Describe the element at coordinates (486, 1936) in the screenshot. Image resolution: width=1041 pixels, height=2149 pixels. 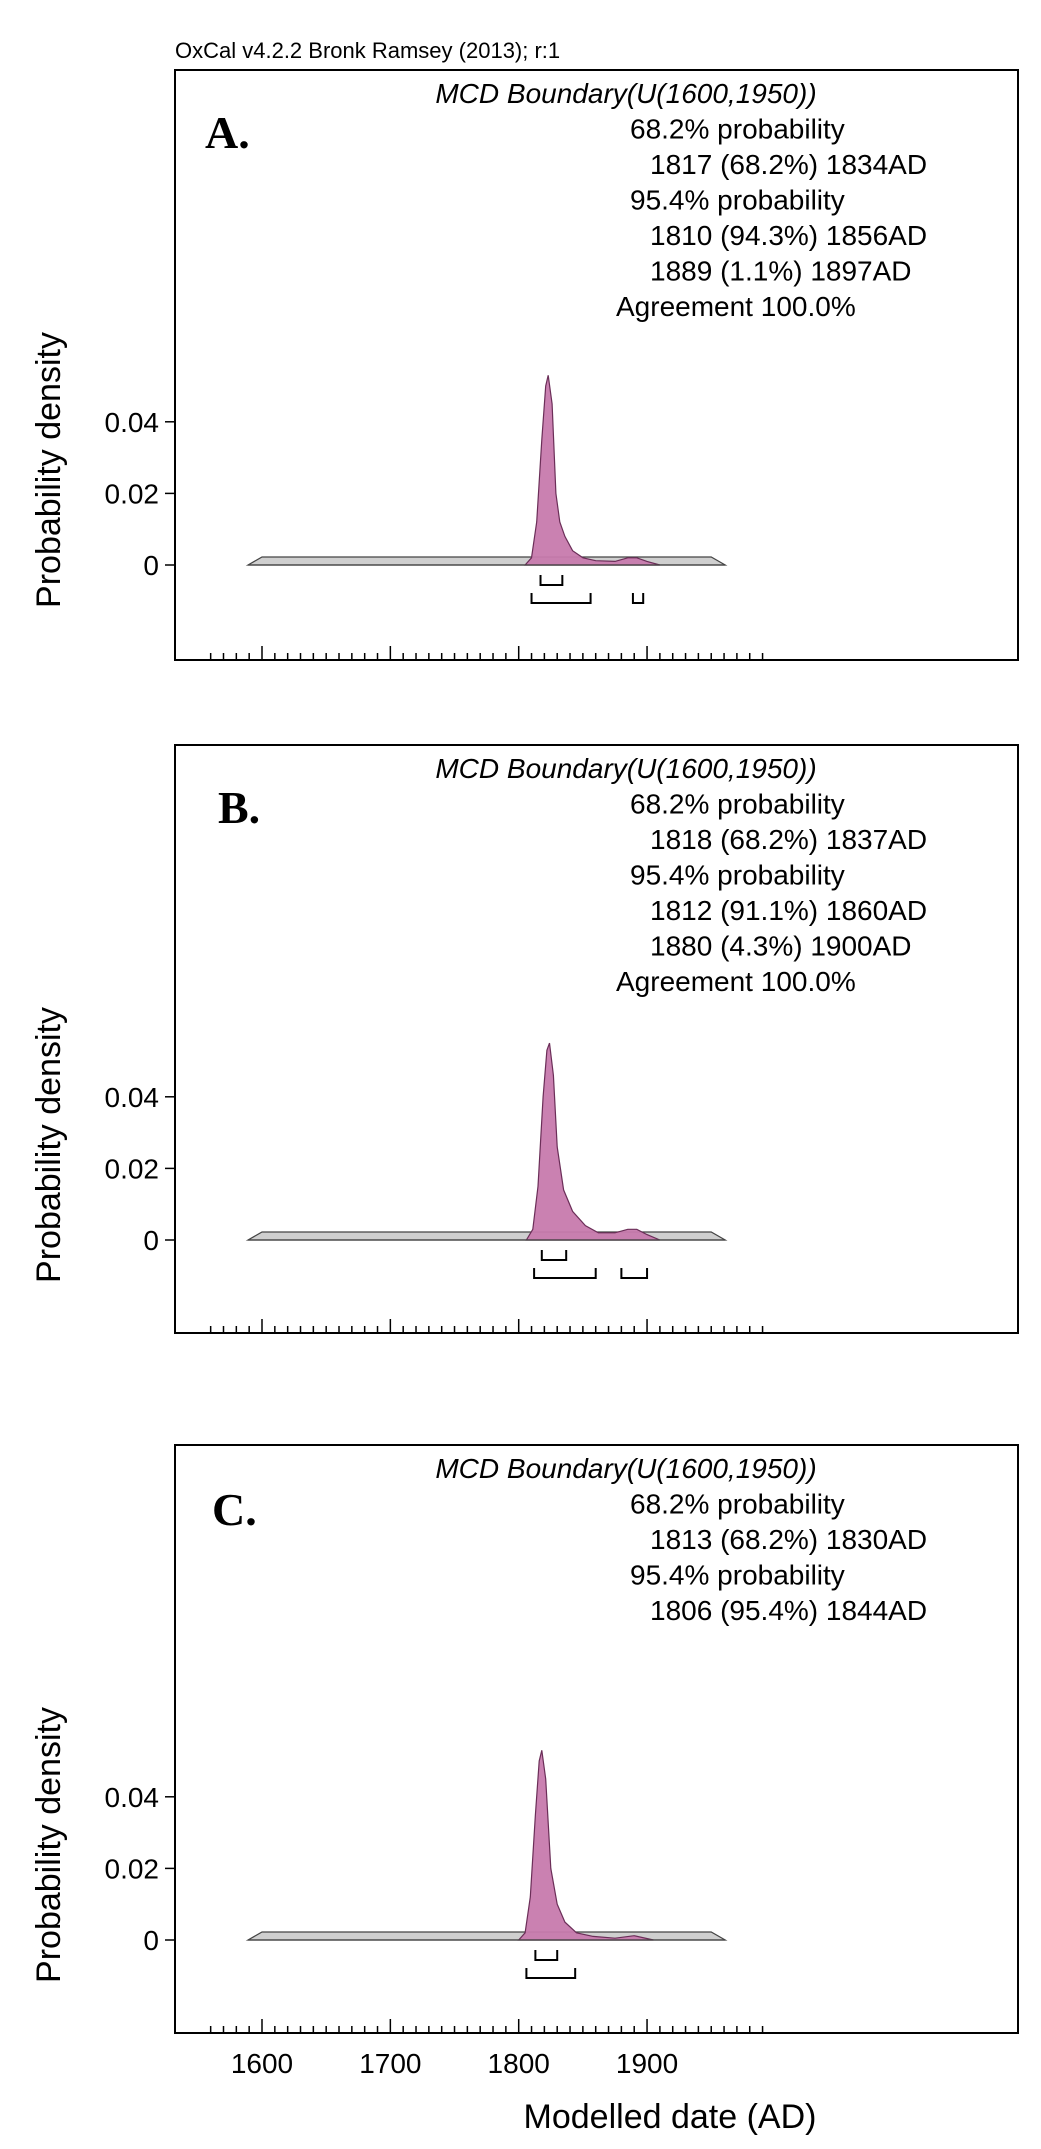
I see `prior-distribution` at that location.